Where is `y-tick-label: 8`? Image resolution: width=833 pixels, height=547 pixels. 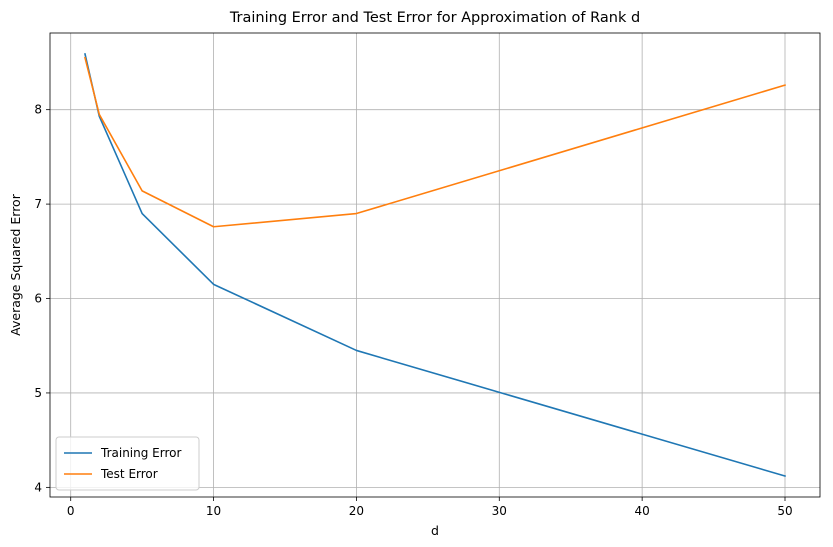 y-tick-label: 8 is located at coordinates (38, 110).